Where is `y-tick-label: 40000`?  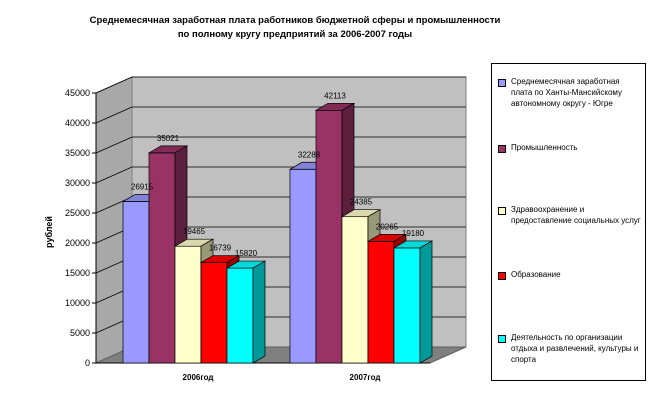
y-tick-label: 40000 is located at coordinates (77, 123).